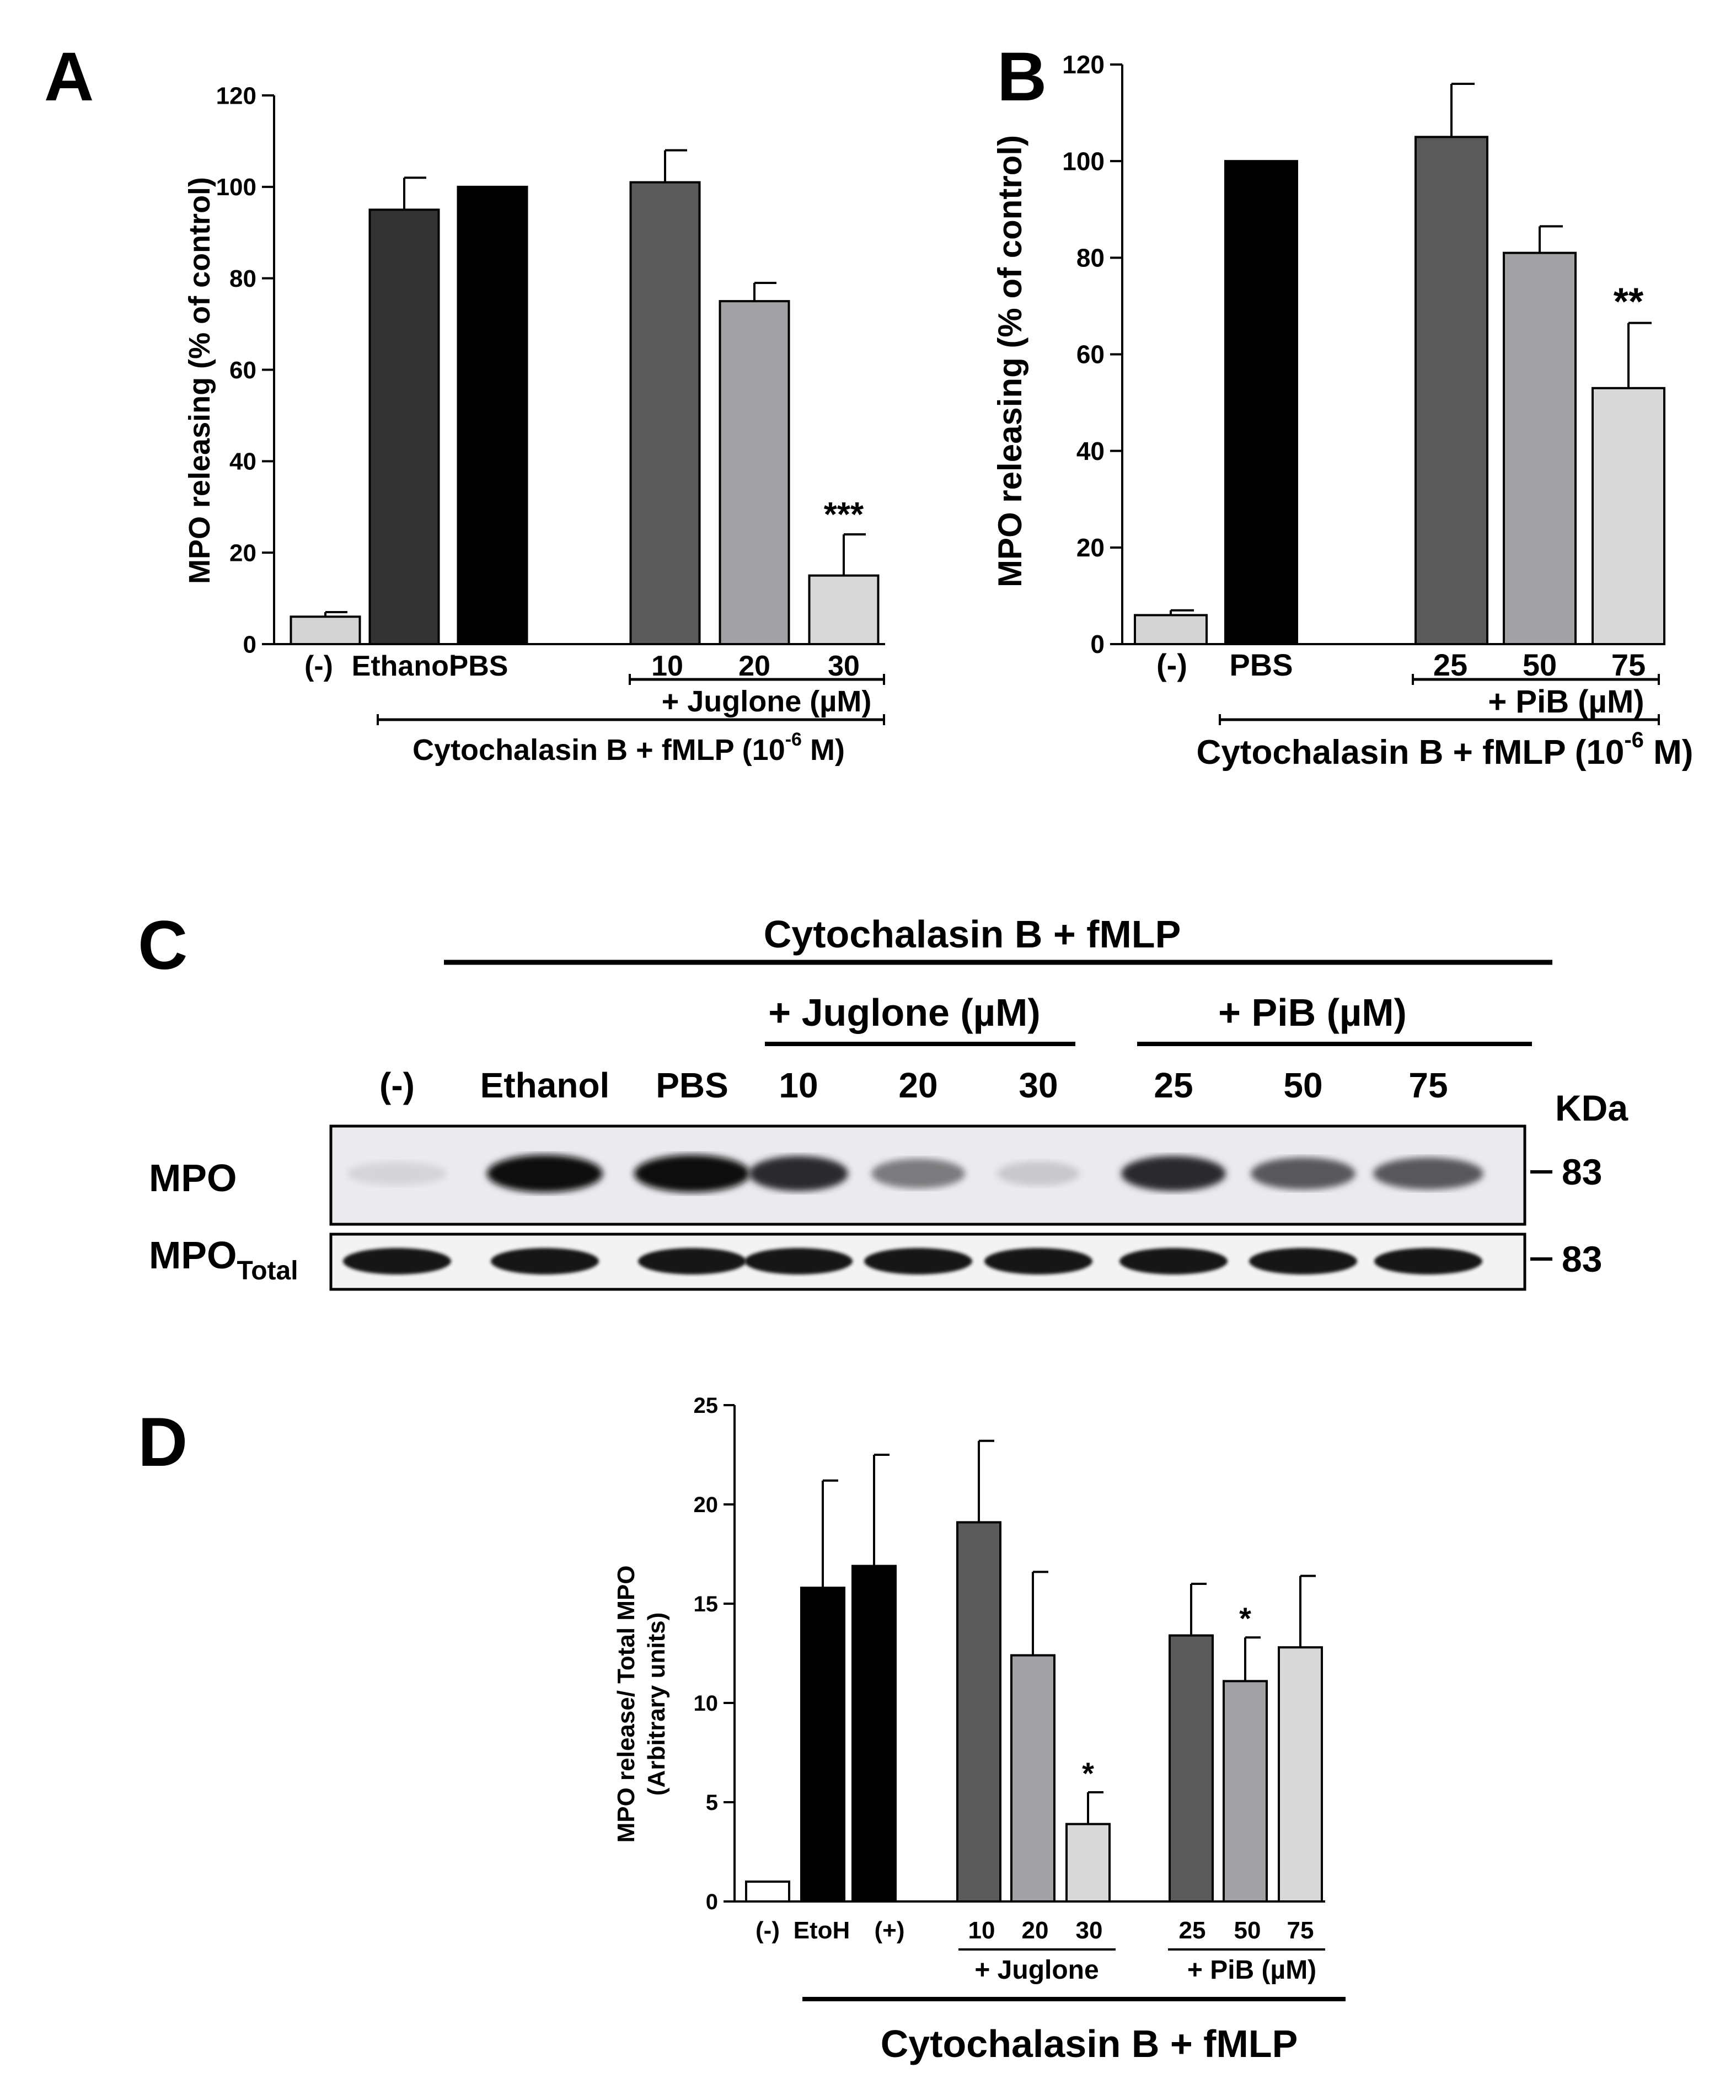  I want to click on chart-b-cytochalasin-label: Cytochalasin B + fMLP (10-6 M), so click(1445, 750).